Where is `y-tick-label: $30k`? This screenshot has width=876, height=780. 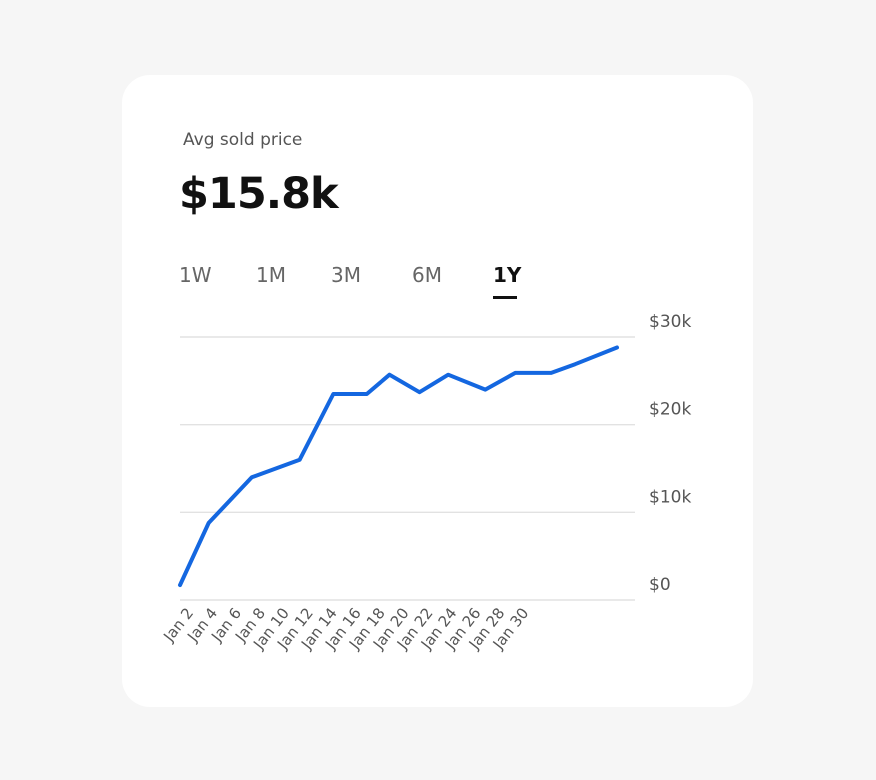
y-tick-label: $30k is located at coordinates (670, 322).